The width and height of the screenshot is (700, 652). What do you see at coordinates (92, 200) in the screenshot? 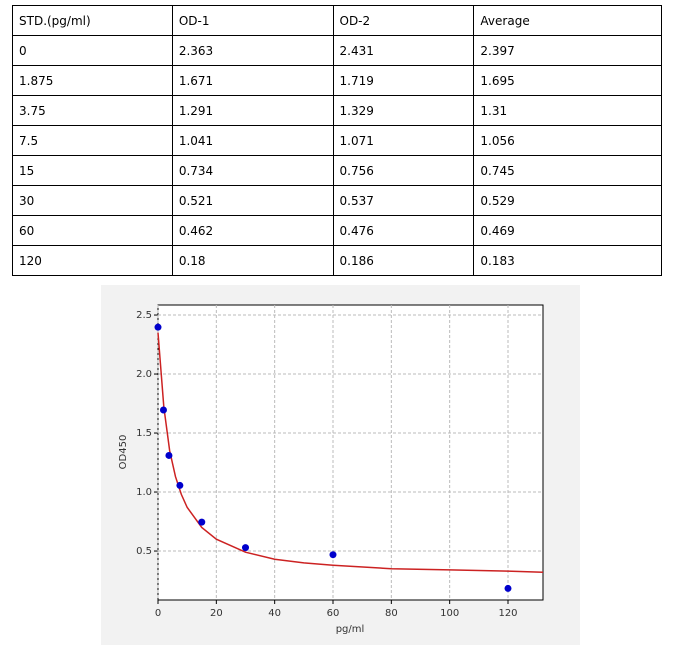
I see `table-cell: 30` at bounding box center [92, 200].